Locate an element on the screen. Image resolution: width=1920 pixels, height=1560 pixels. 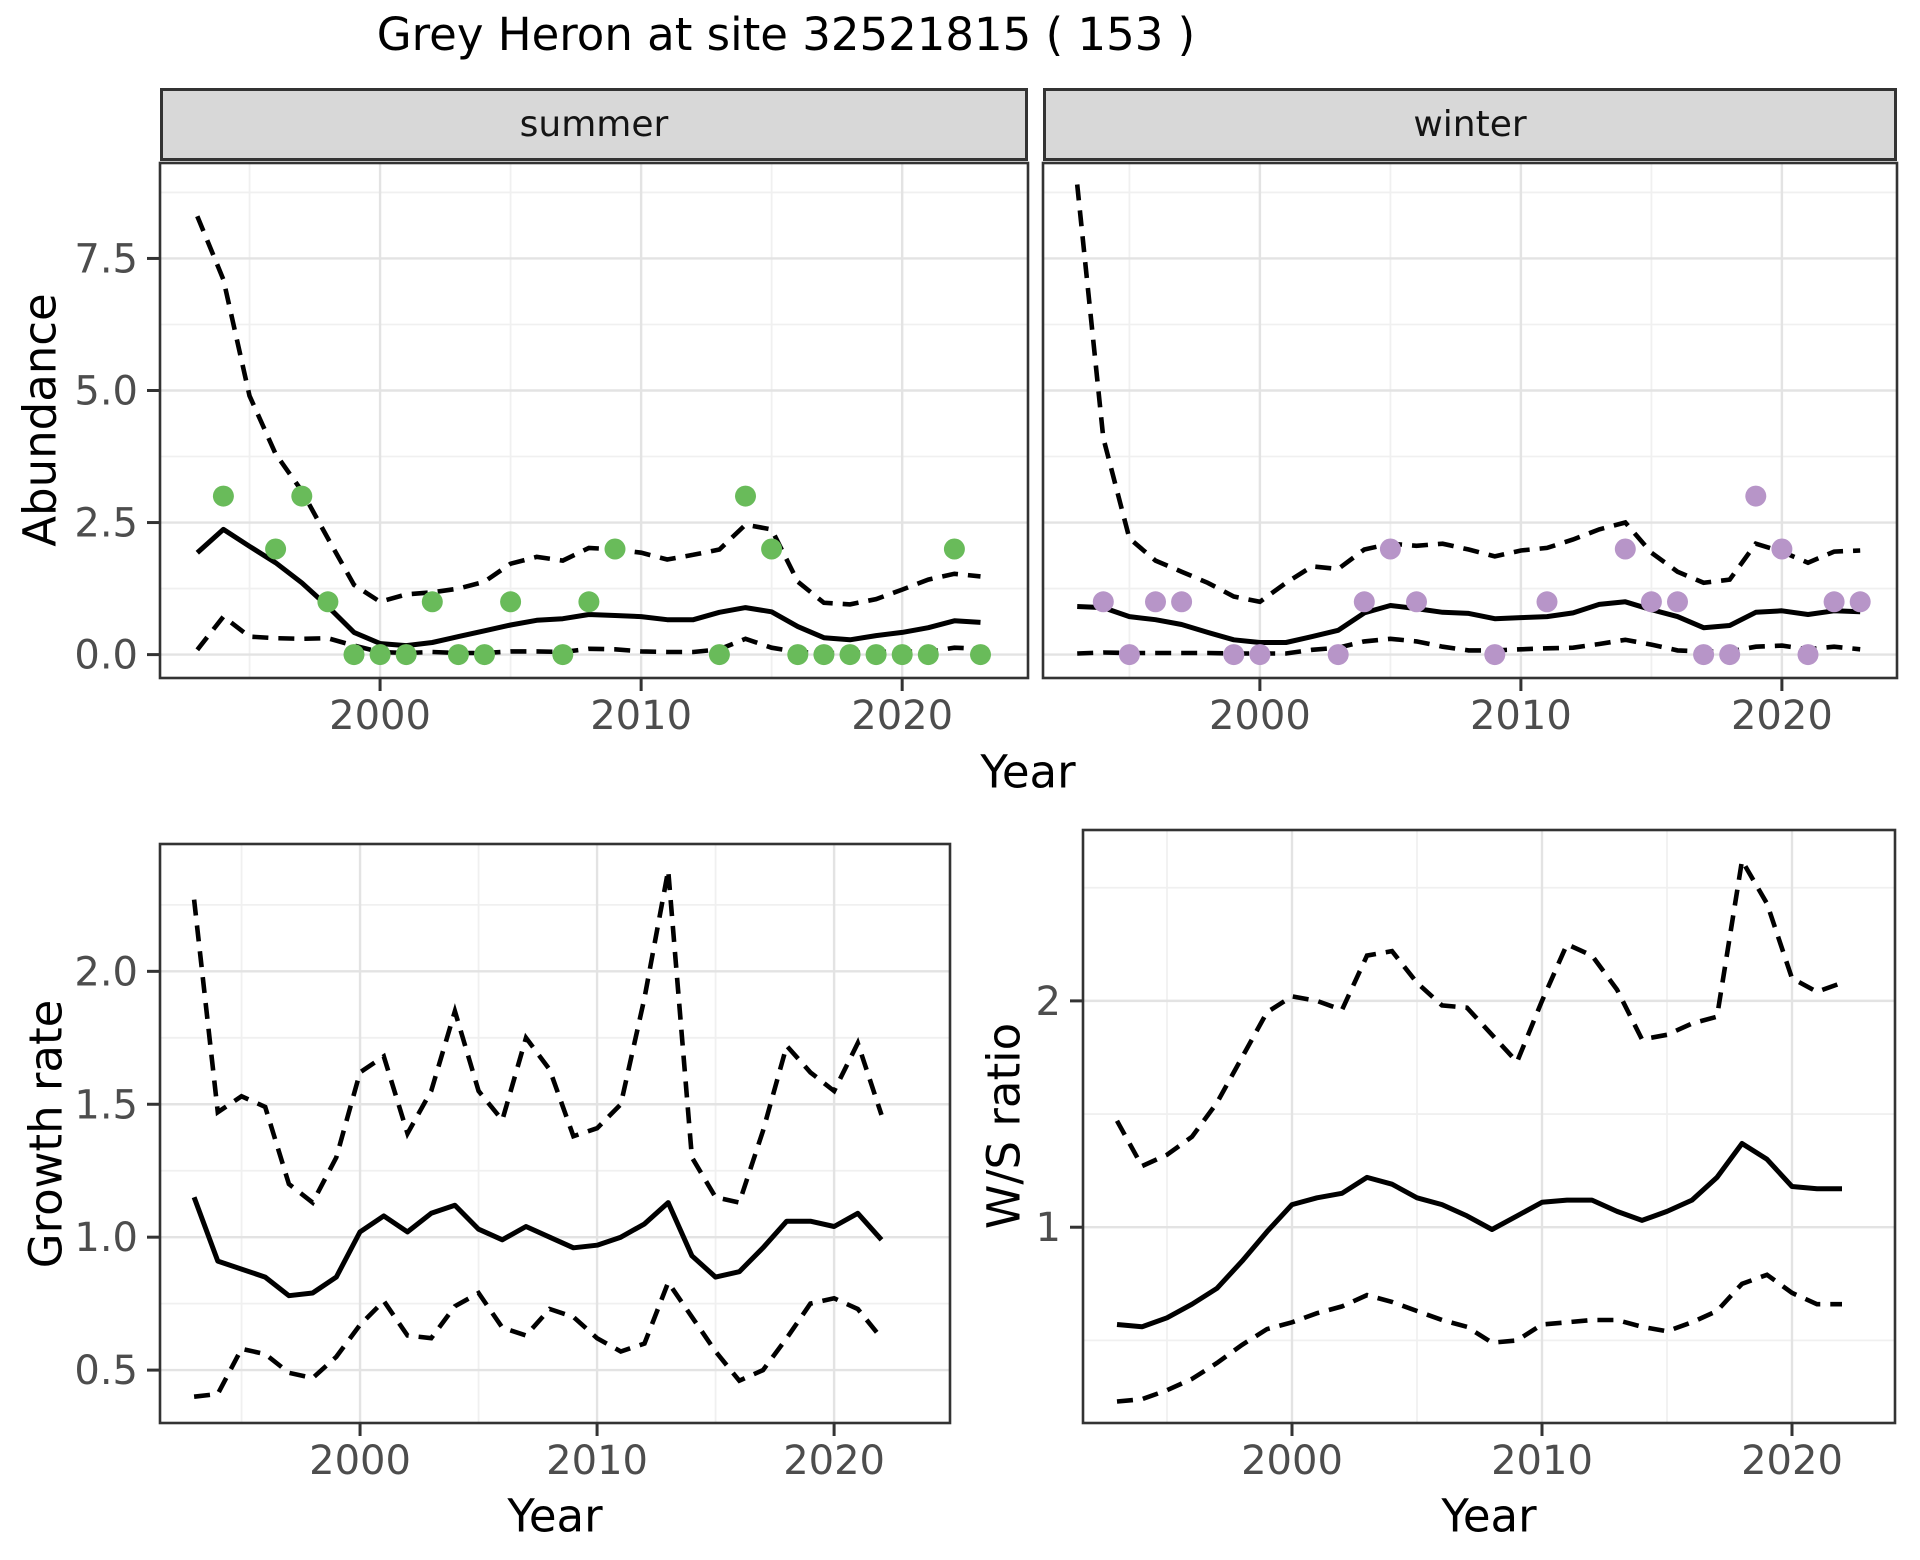
y-tick-label: 5.0 is located at coordinates (106, 391).